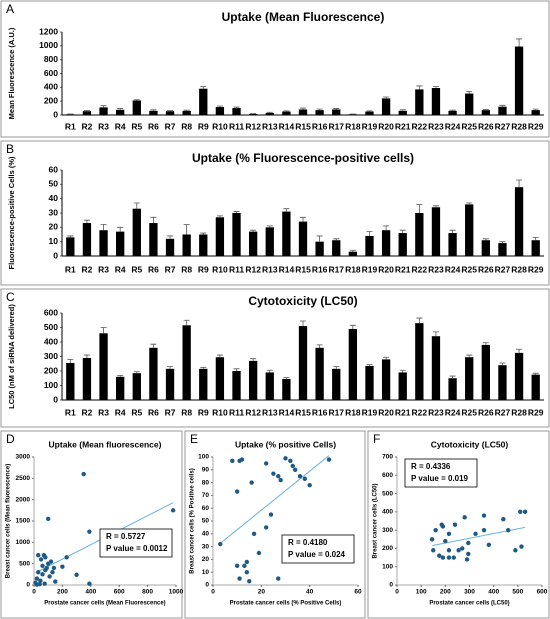 This screenshot has height=619, width=550. What do you see at coordinates (120, 126) in the screenshot?
I see `x-tick-label: R4` at bounding box center [120, 126].